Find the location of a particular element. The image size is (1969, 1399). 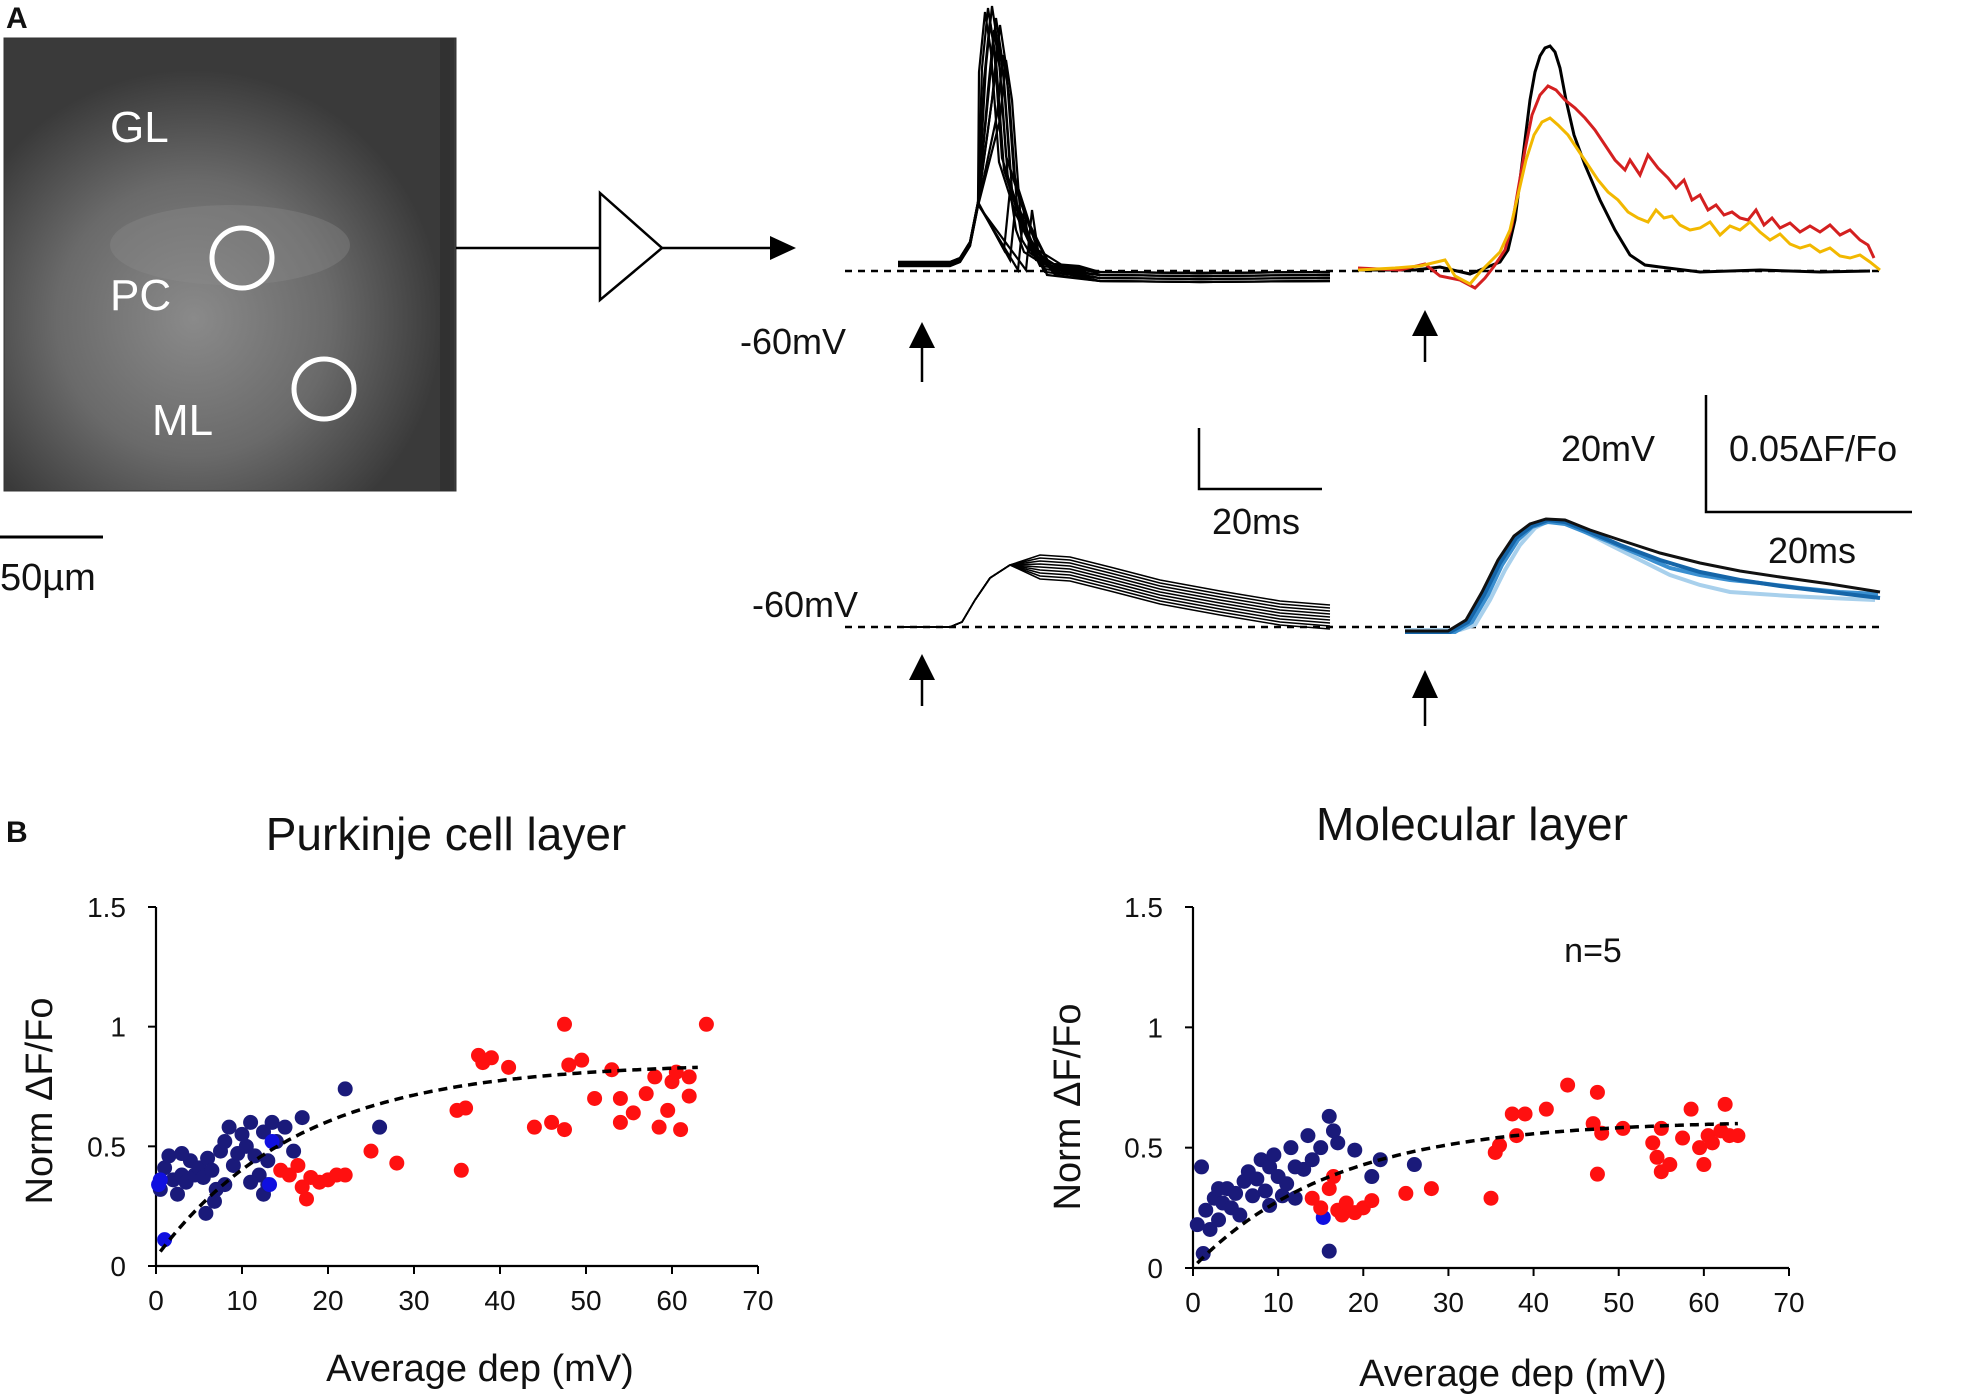

chart-title: Molecular layer is located at coordinates (1472, 824).